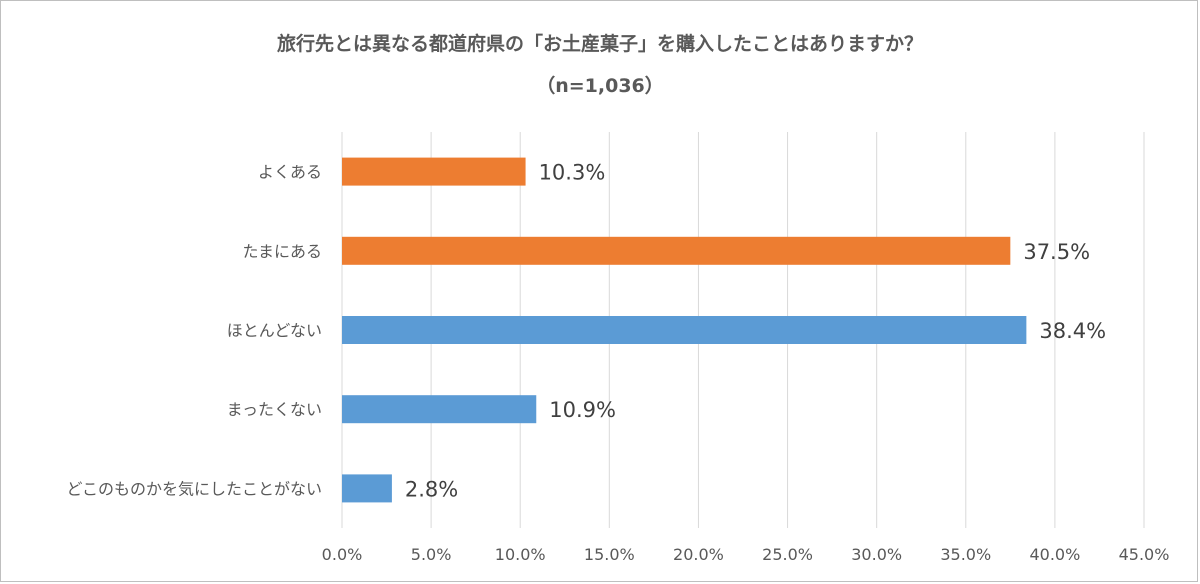 This screenshot has height=584, width=1200. Describe the element at coordinates (431, 554) in the screenshot. I see `x-tick-label: 5.0%` at that location.